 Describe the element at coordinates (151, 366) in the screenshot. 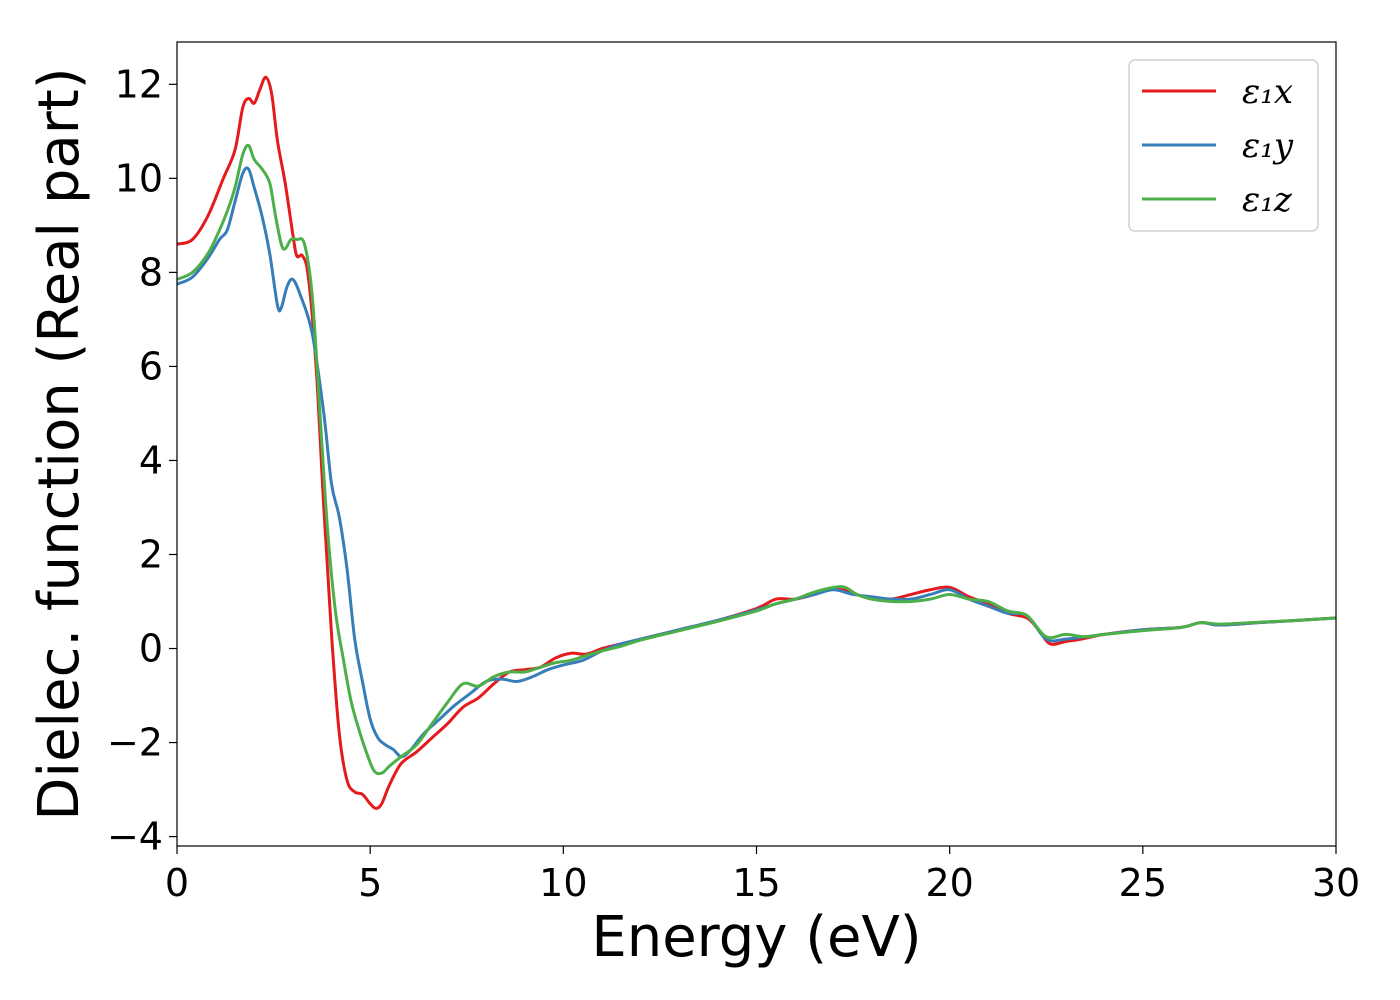

I see `y-tick-label: 6` at that location.